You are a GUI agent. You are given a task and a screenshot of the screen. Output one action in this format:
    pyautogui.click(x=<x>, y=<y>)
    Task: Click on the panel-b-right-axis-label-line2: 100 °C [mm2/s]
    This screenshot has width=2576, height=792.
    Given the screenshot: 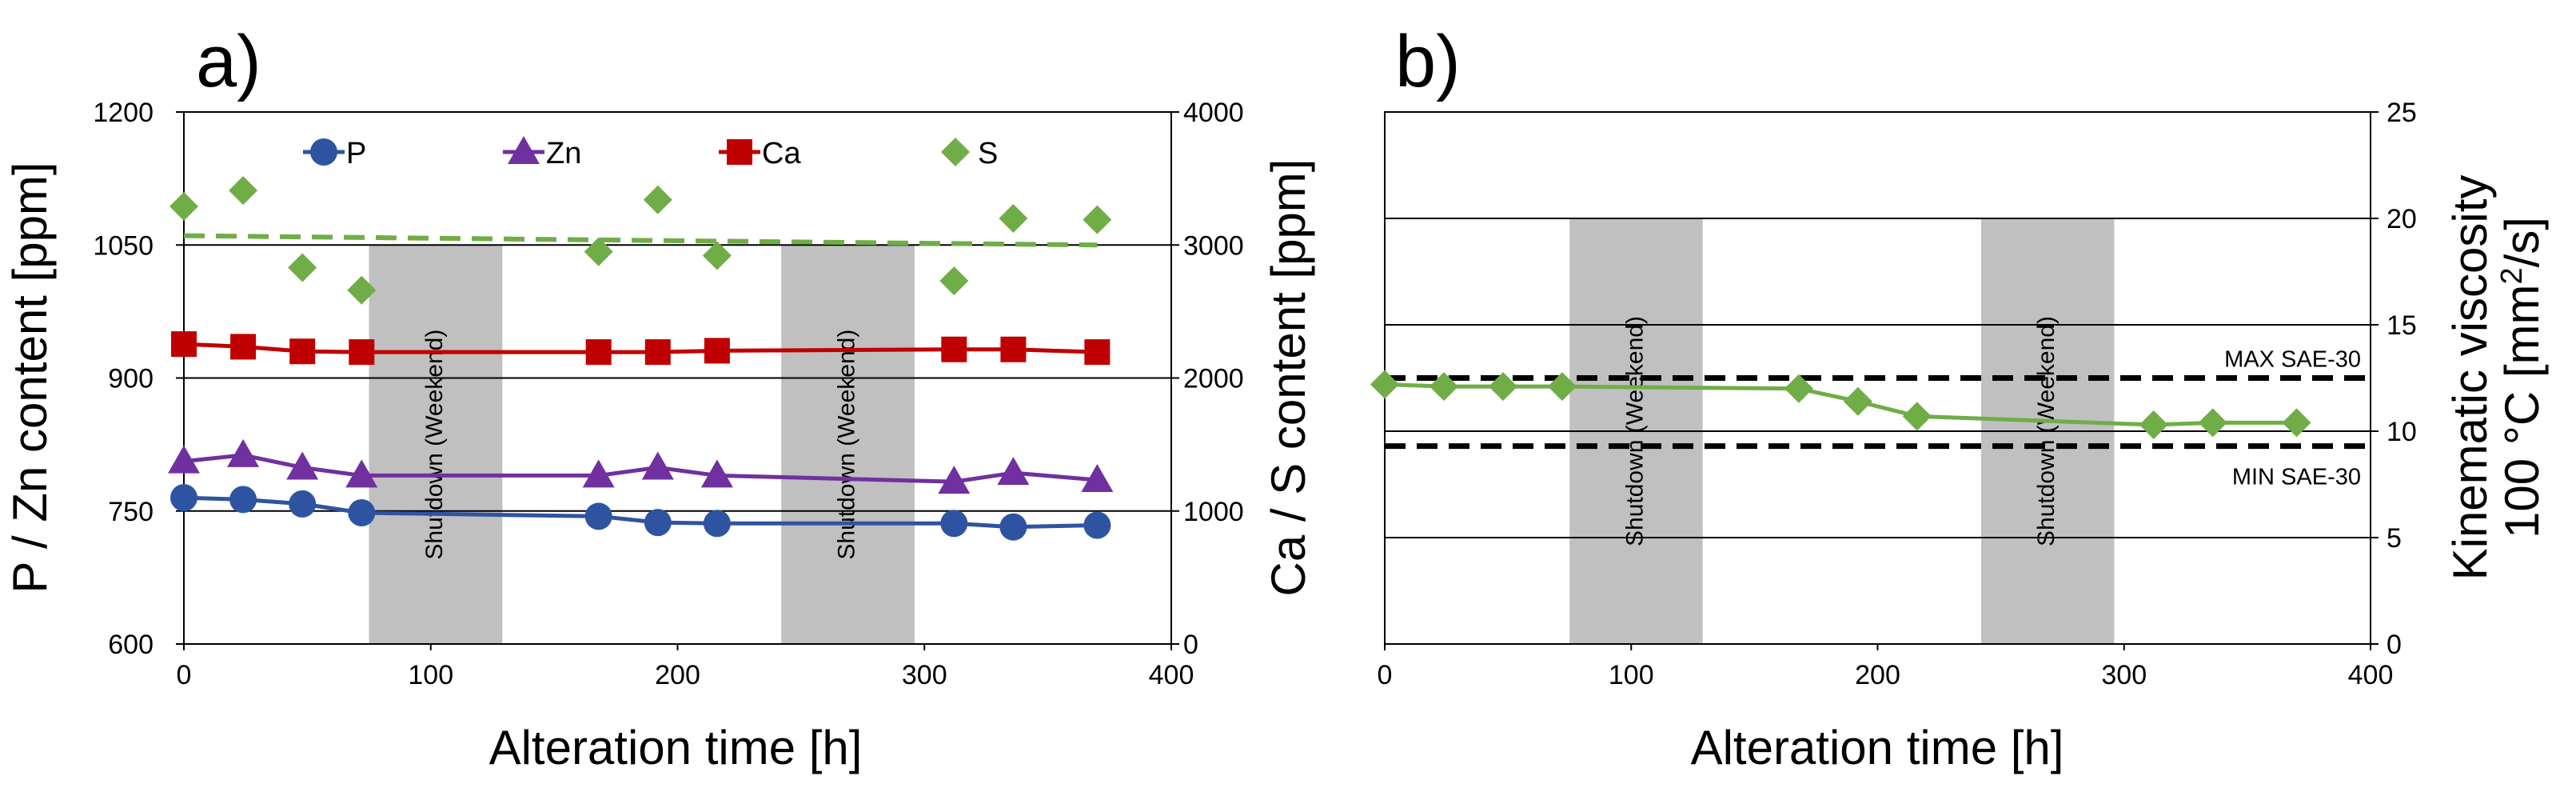 What is the action you would take?
    pyautogui.click(x=2522, y=377)
    